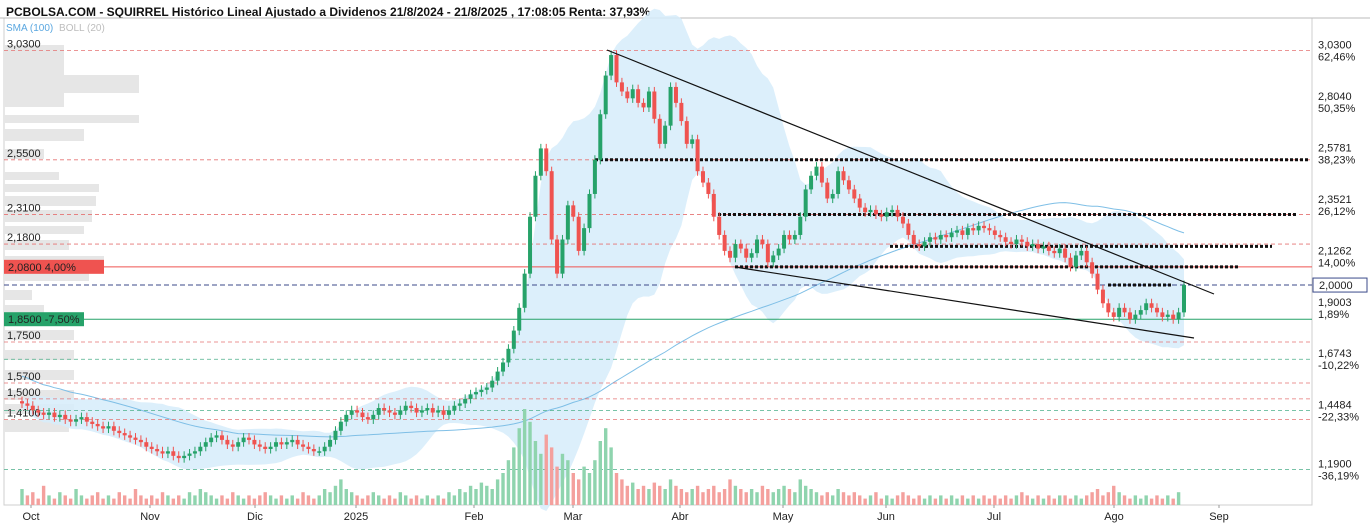  Describe the element at coordinates (1335, 46) in the screenshot. I see `fib-price-label: 3,0300` at that location.